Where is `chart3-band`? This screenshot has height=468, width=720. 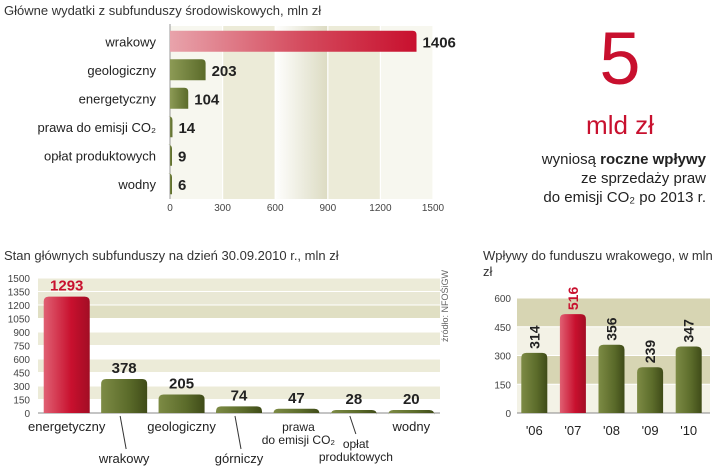
chart3-band is located at coordinates (613, 312).